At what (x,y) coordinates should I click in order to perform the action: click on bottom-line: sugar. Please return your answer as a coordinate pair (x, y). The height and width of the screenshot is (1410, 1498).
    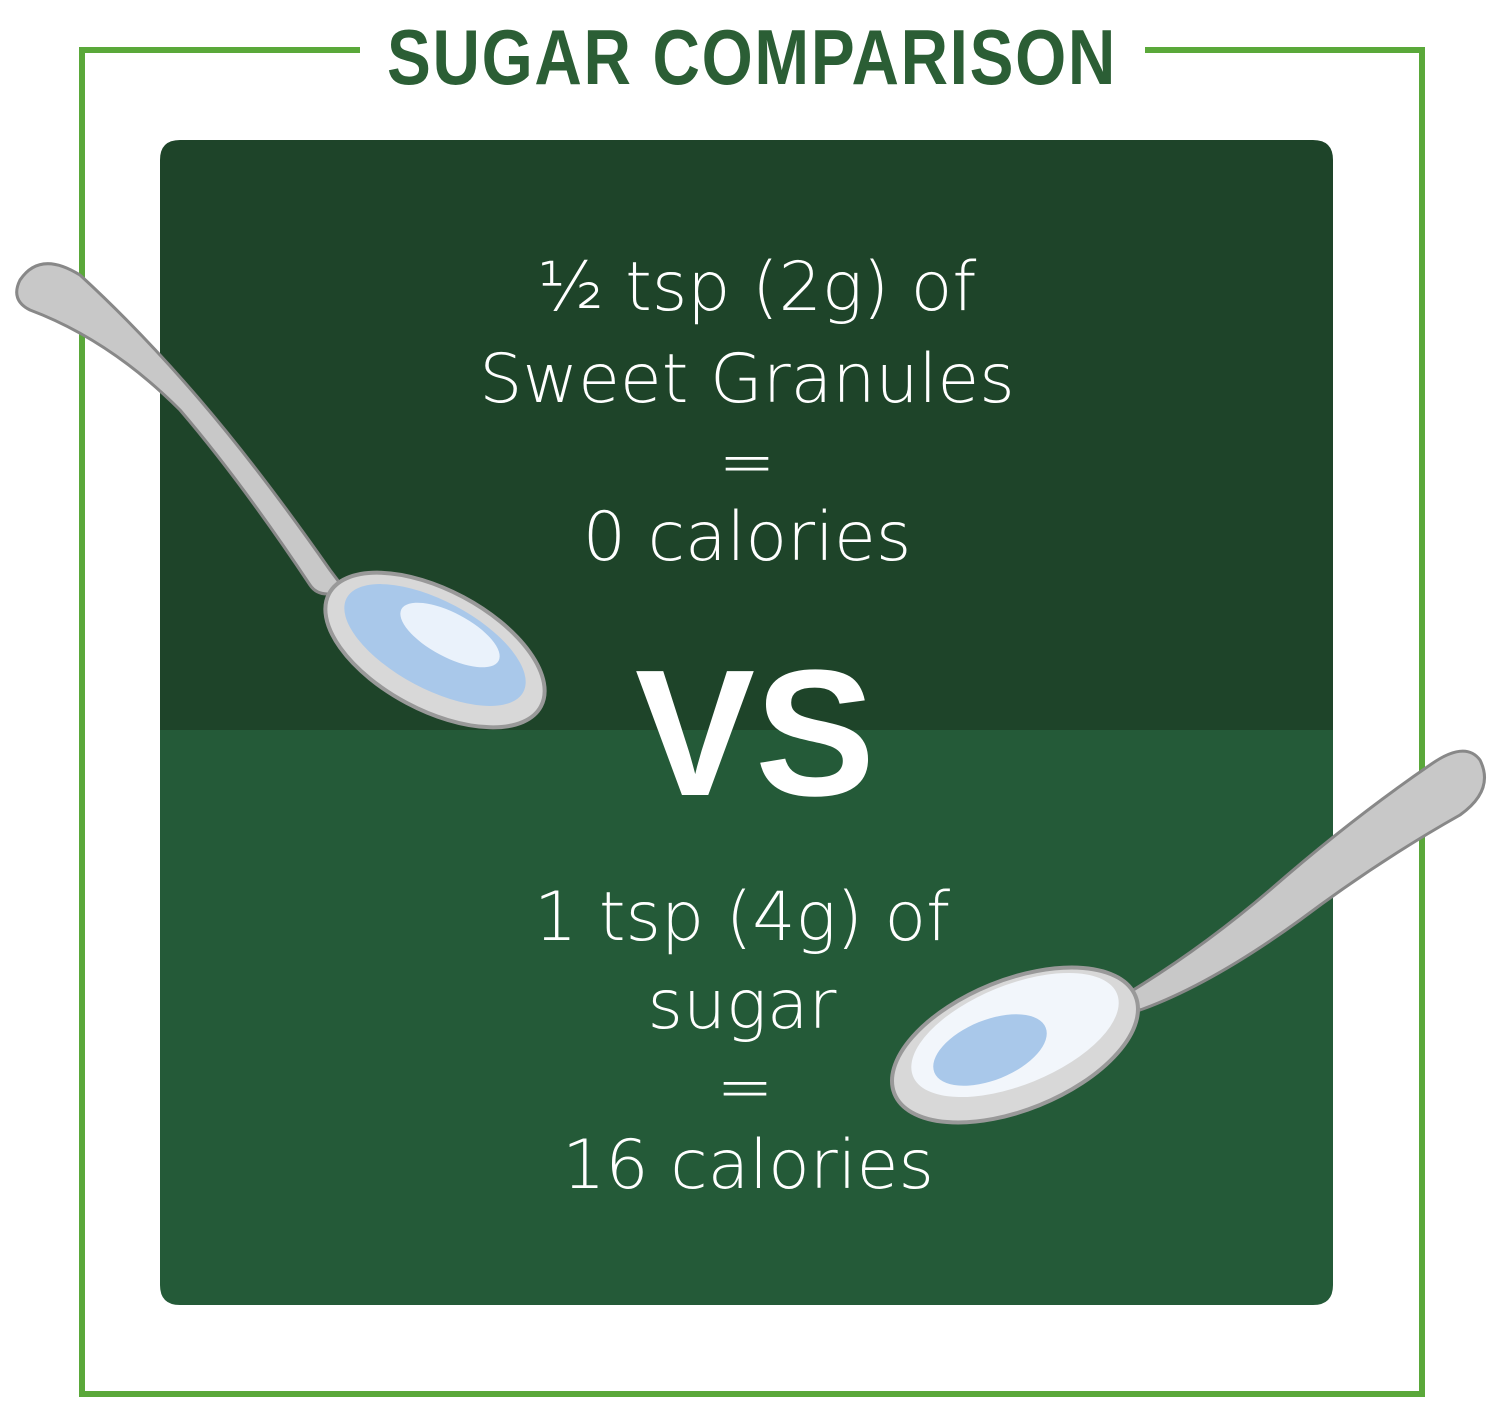
    Looking at the image, I should click on (742, 1005).